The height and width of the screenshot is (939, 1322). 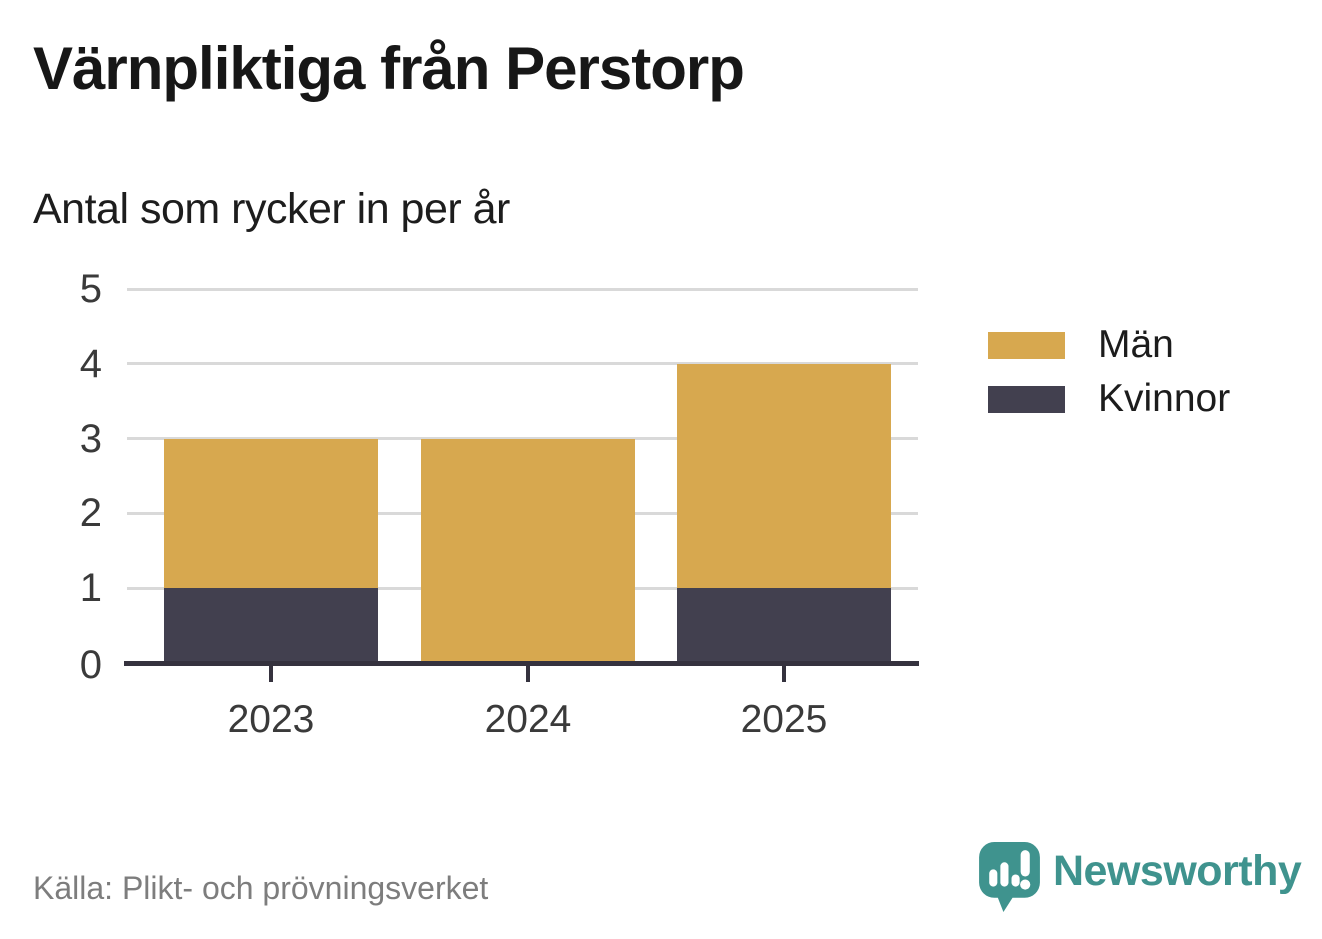 What do you see at coordinates (521, 663) in the screenshot?
I see `x-axis-line` at bounding box center [521, 663].